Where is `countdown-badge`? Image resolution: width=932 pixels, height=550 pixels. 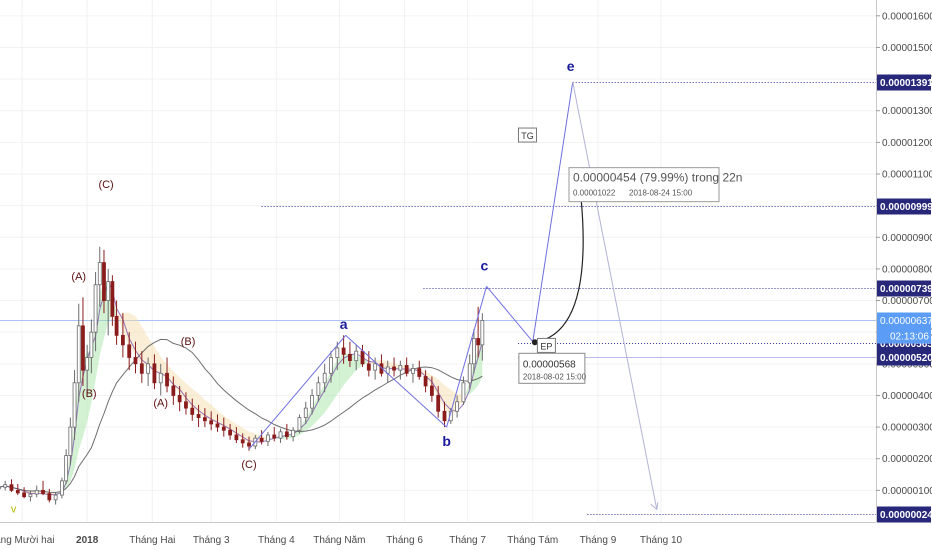 countdown-badge is located at coordinates (904, 336).